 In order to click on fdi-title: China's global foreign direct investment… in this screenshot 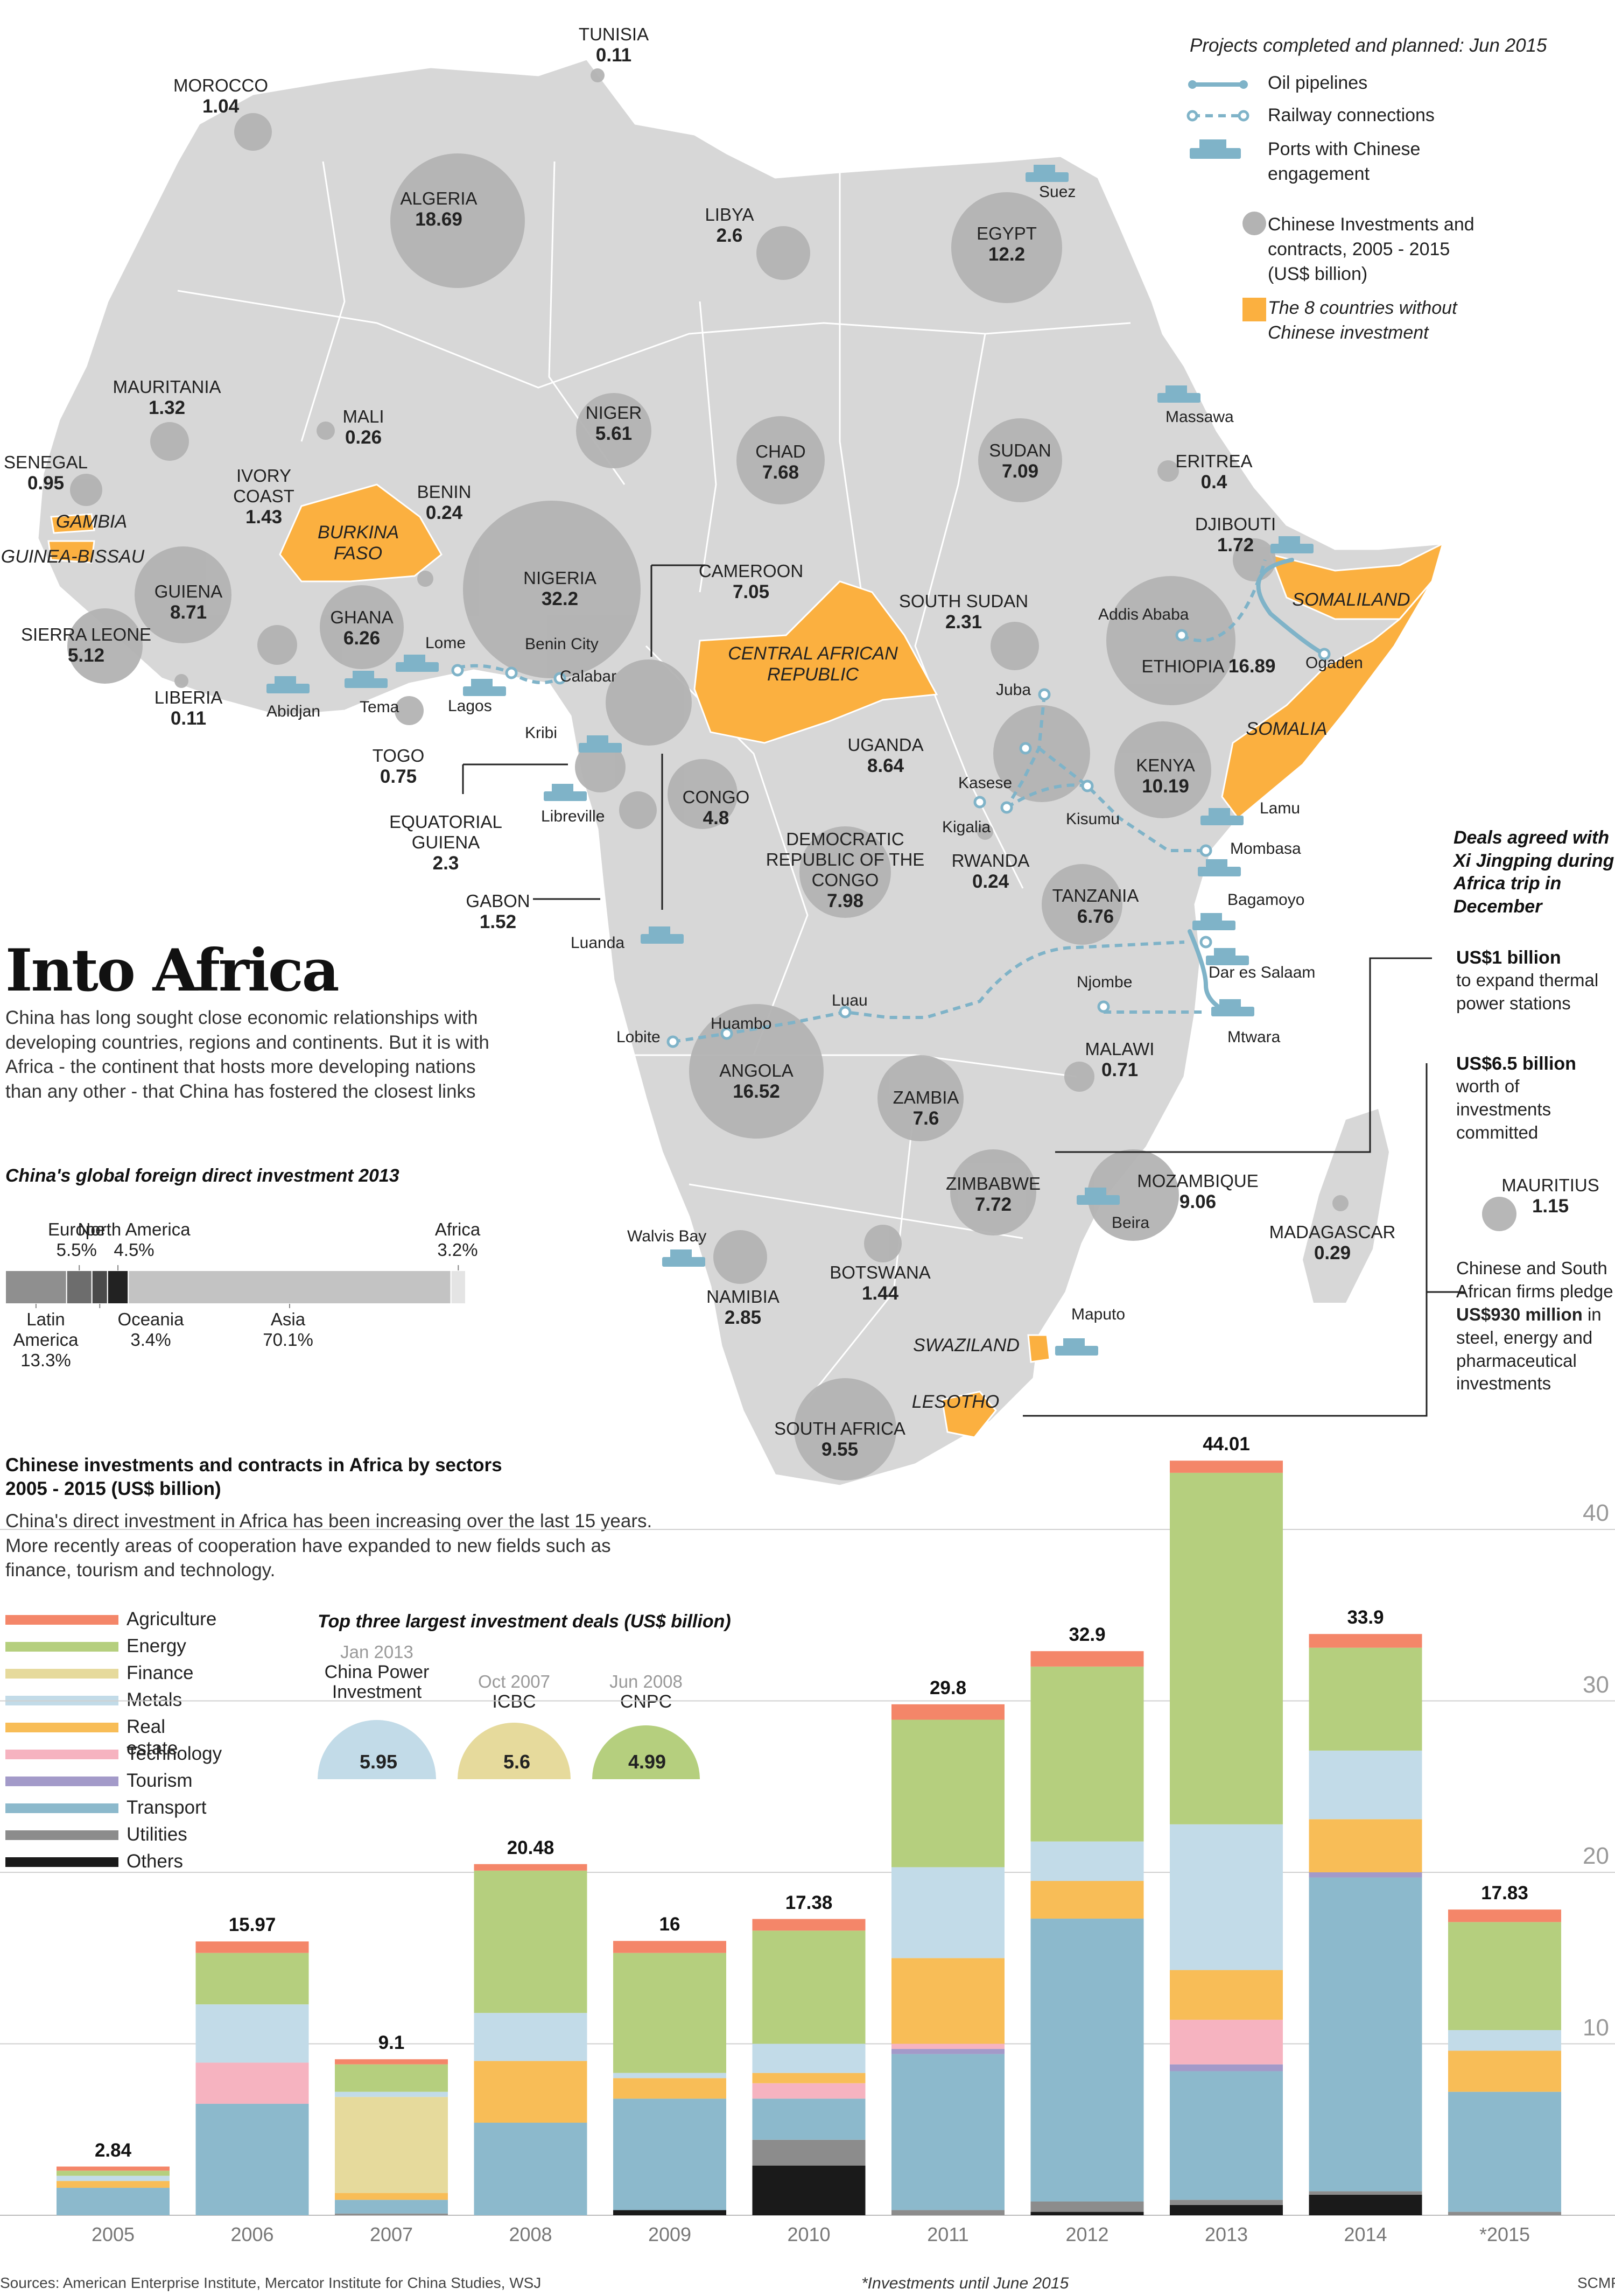, I will do `click(202, 1175)`.